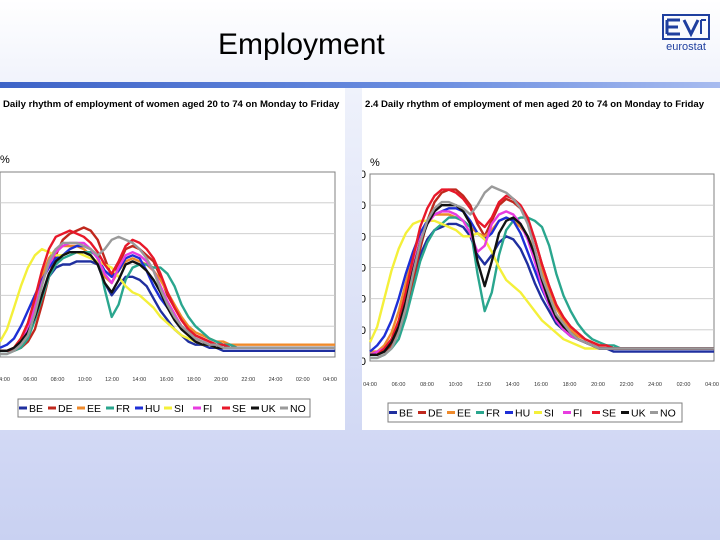 The image size is (720, 540). I want to click on eurostat-logo-mark, so click(686, 27).